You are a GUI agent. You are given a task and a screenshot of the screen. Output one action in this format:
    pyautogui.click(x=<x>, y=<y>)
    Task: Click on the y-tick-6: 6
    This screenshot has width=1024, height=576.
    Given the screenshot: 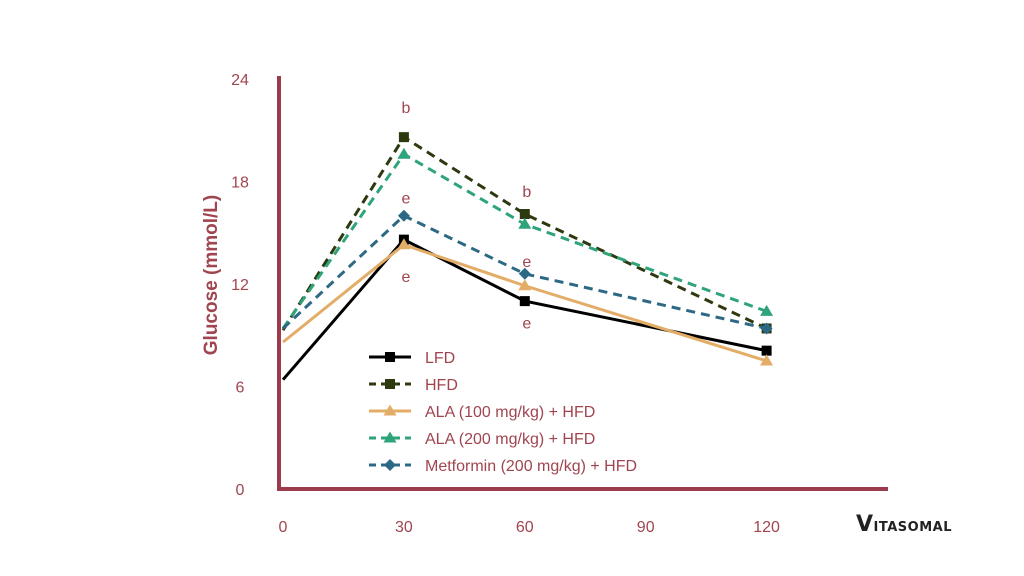 What is the action you would take?
    pyautogui.click(x=240, y=388)
    